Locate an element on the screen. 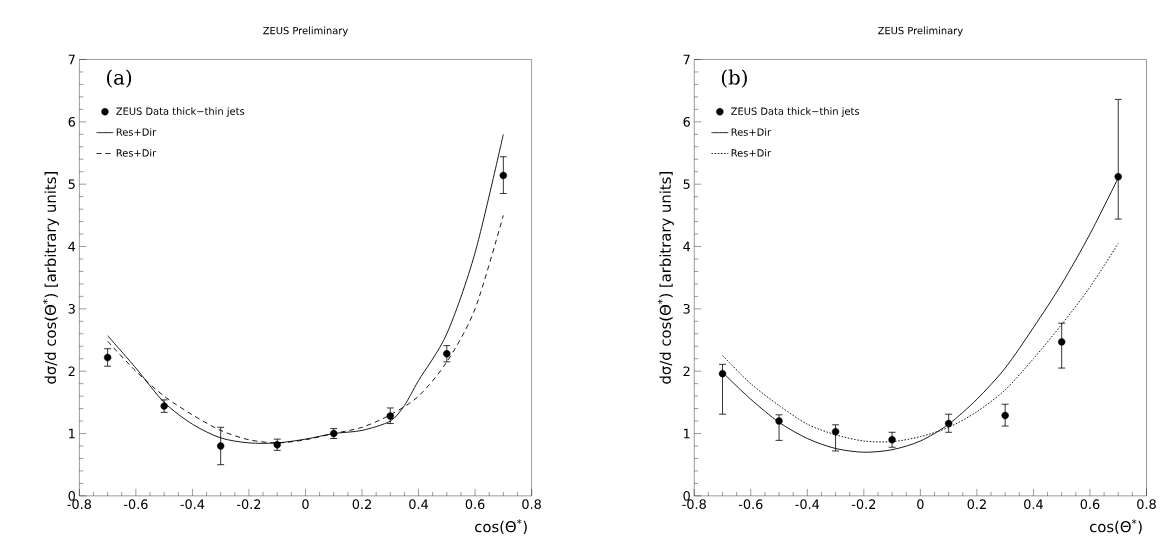 The height and width of the screenshot is (553, 1160). annotation: (a) is located at coordinates (119, 78).